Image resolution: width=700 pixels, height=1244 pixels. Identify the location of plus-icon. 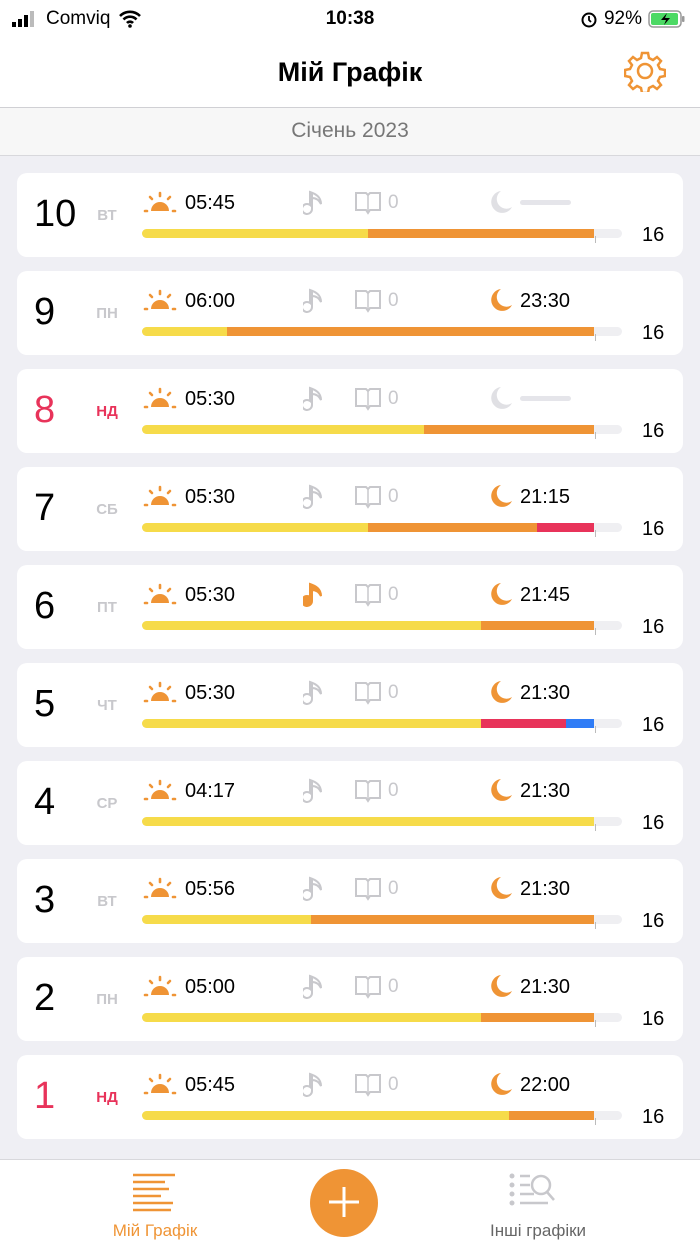
(344, 1201).